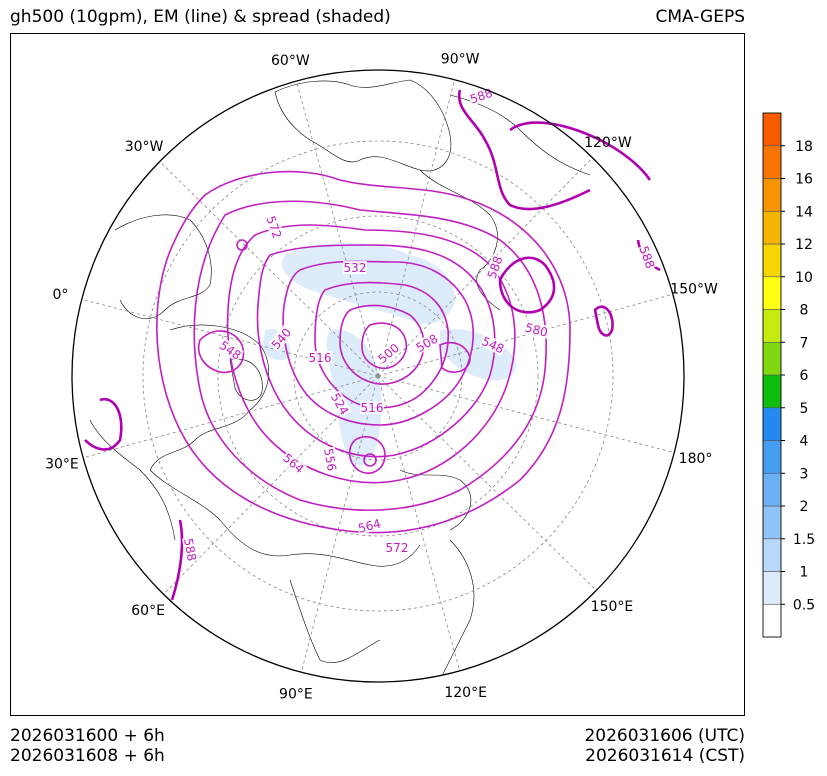 The image size is (827, 776). I want to click on contour-label: 508, so click(427, 343).